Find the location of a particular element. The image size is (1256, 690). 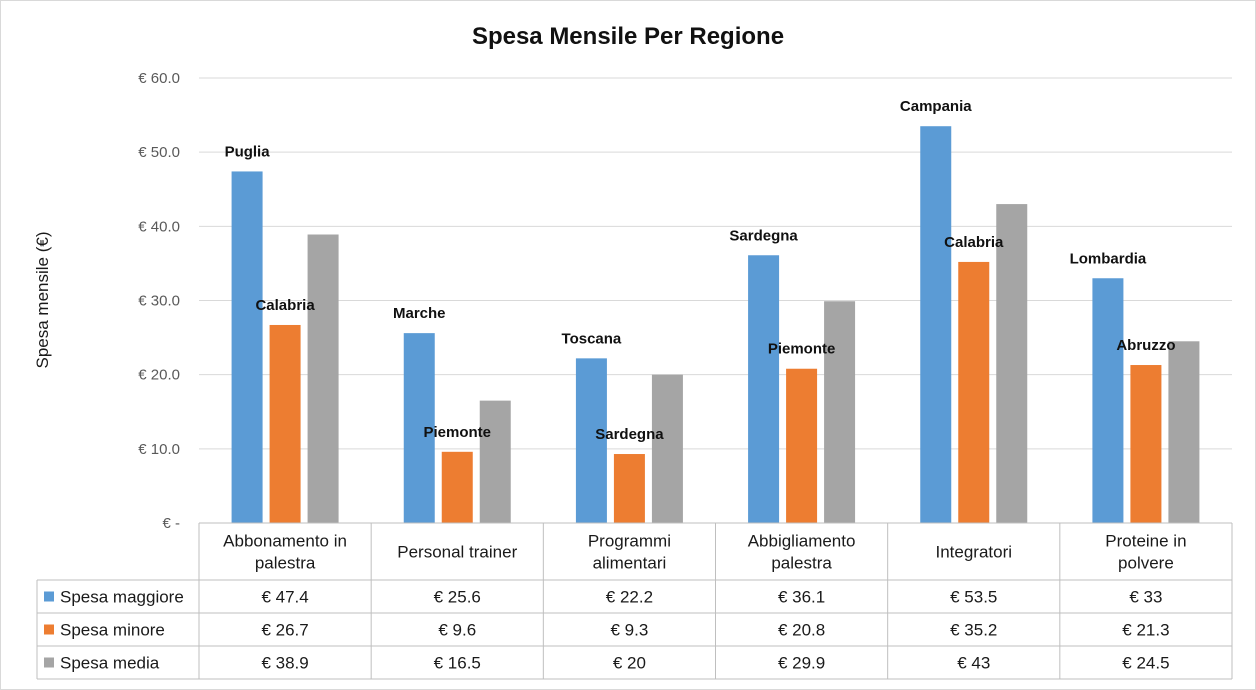

bar-data-label: Toscana is located at coordinates (592, 338).